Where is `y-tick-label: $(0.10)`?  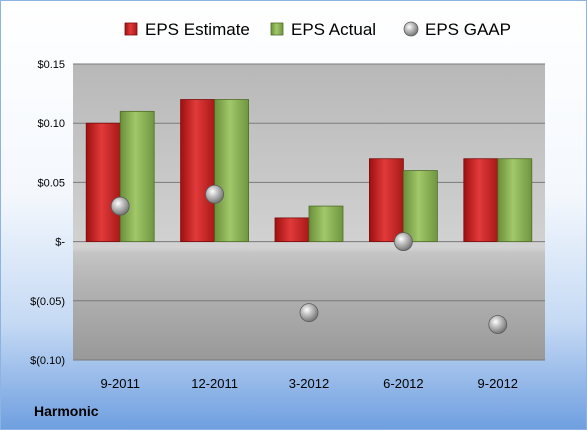
y-tick-label: $(0.10) is located at coordinates (47, 361).